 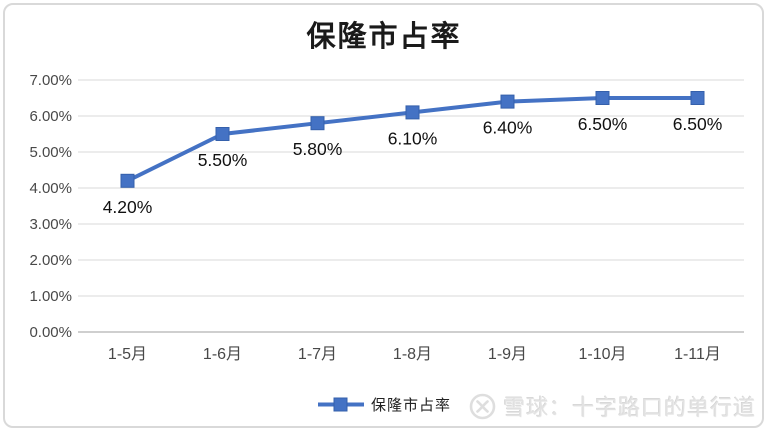 I want to click on y-axis-tick-label: 1.00%, so click(x=50, y=296).